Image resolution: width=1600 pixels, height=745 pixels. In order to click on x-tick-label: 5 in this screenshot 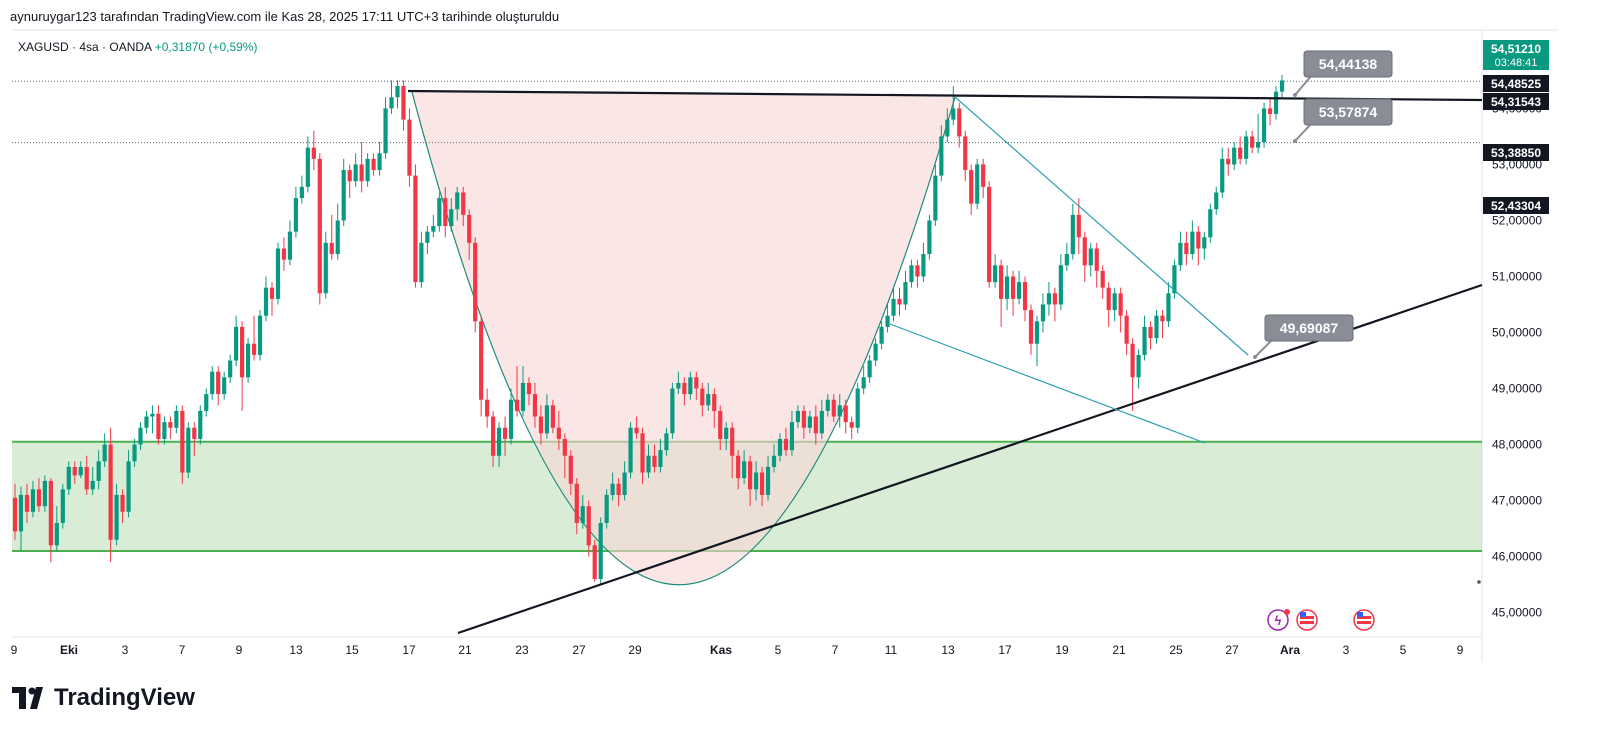, I will do `click(778, 650)`.